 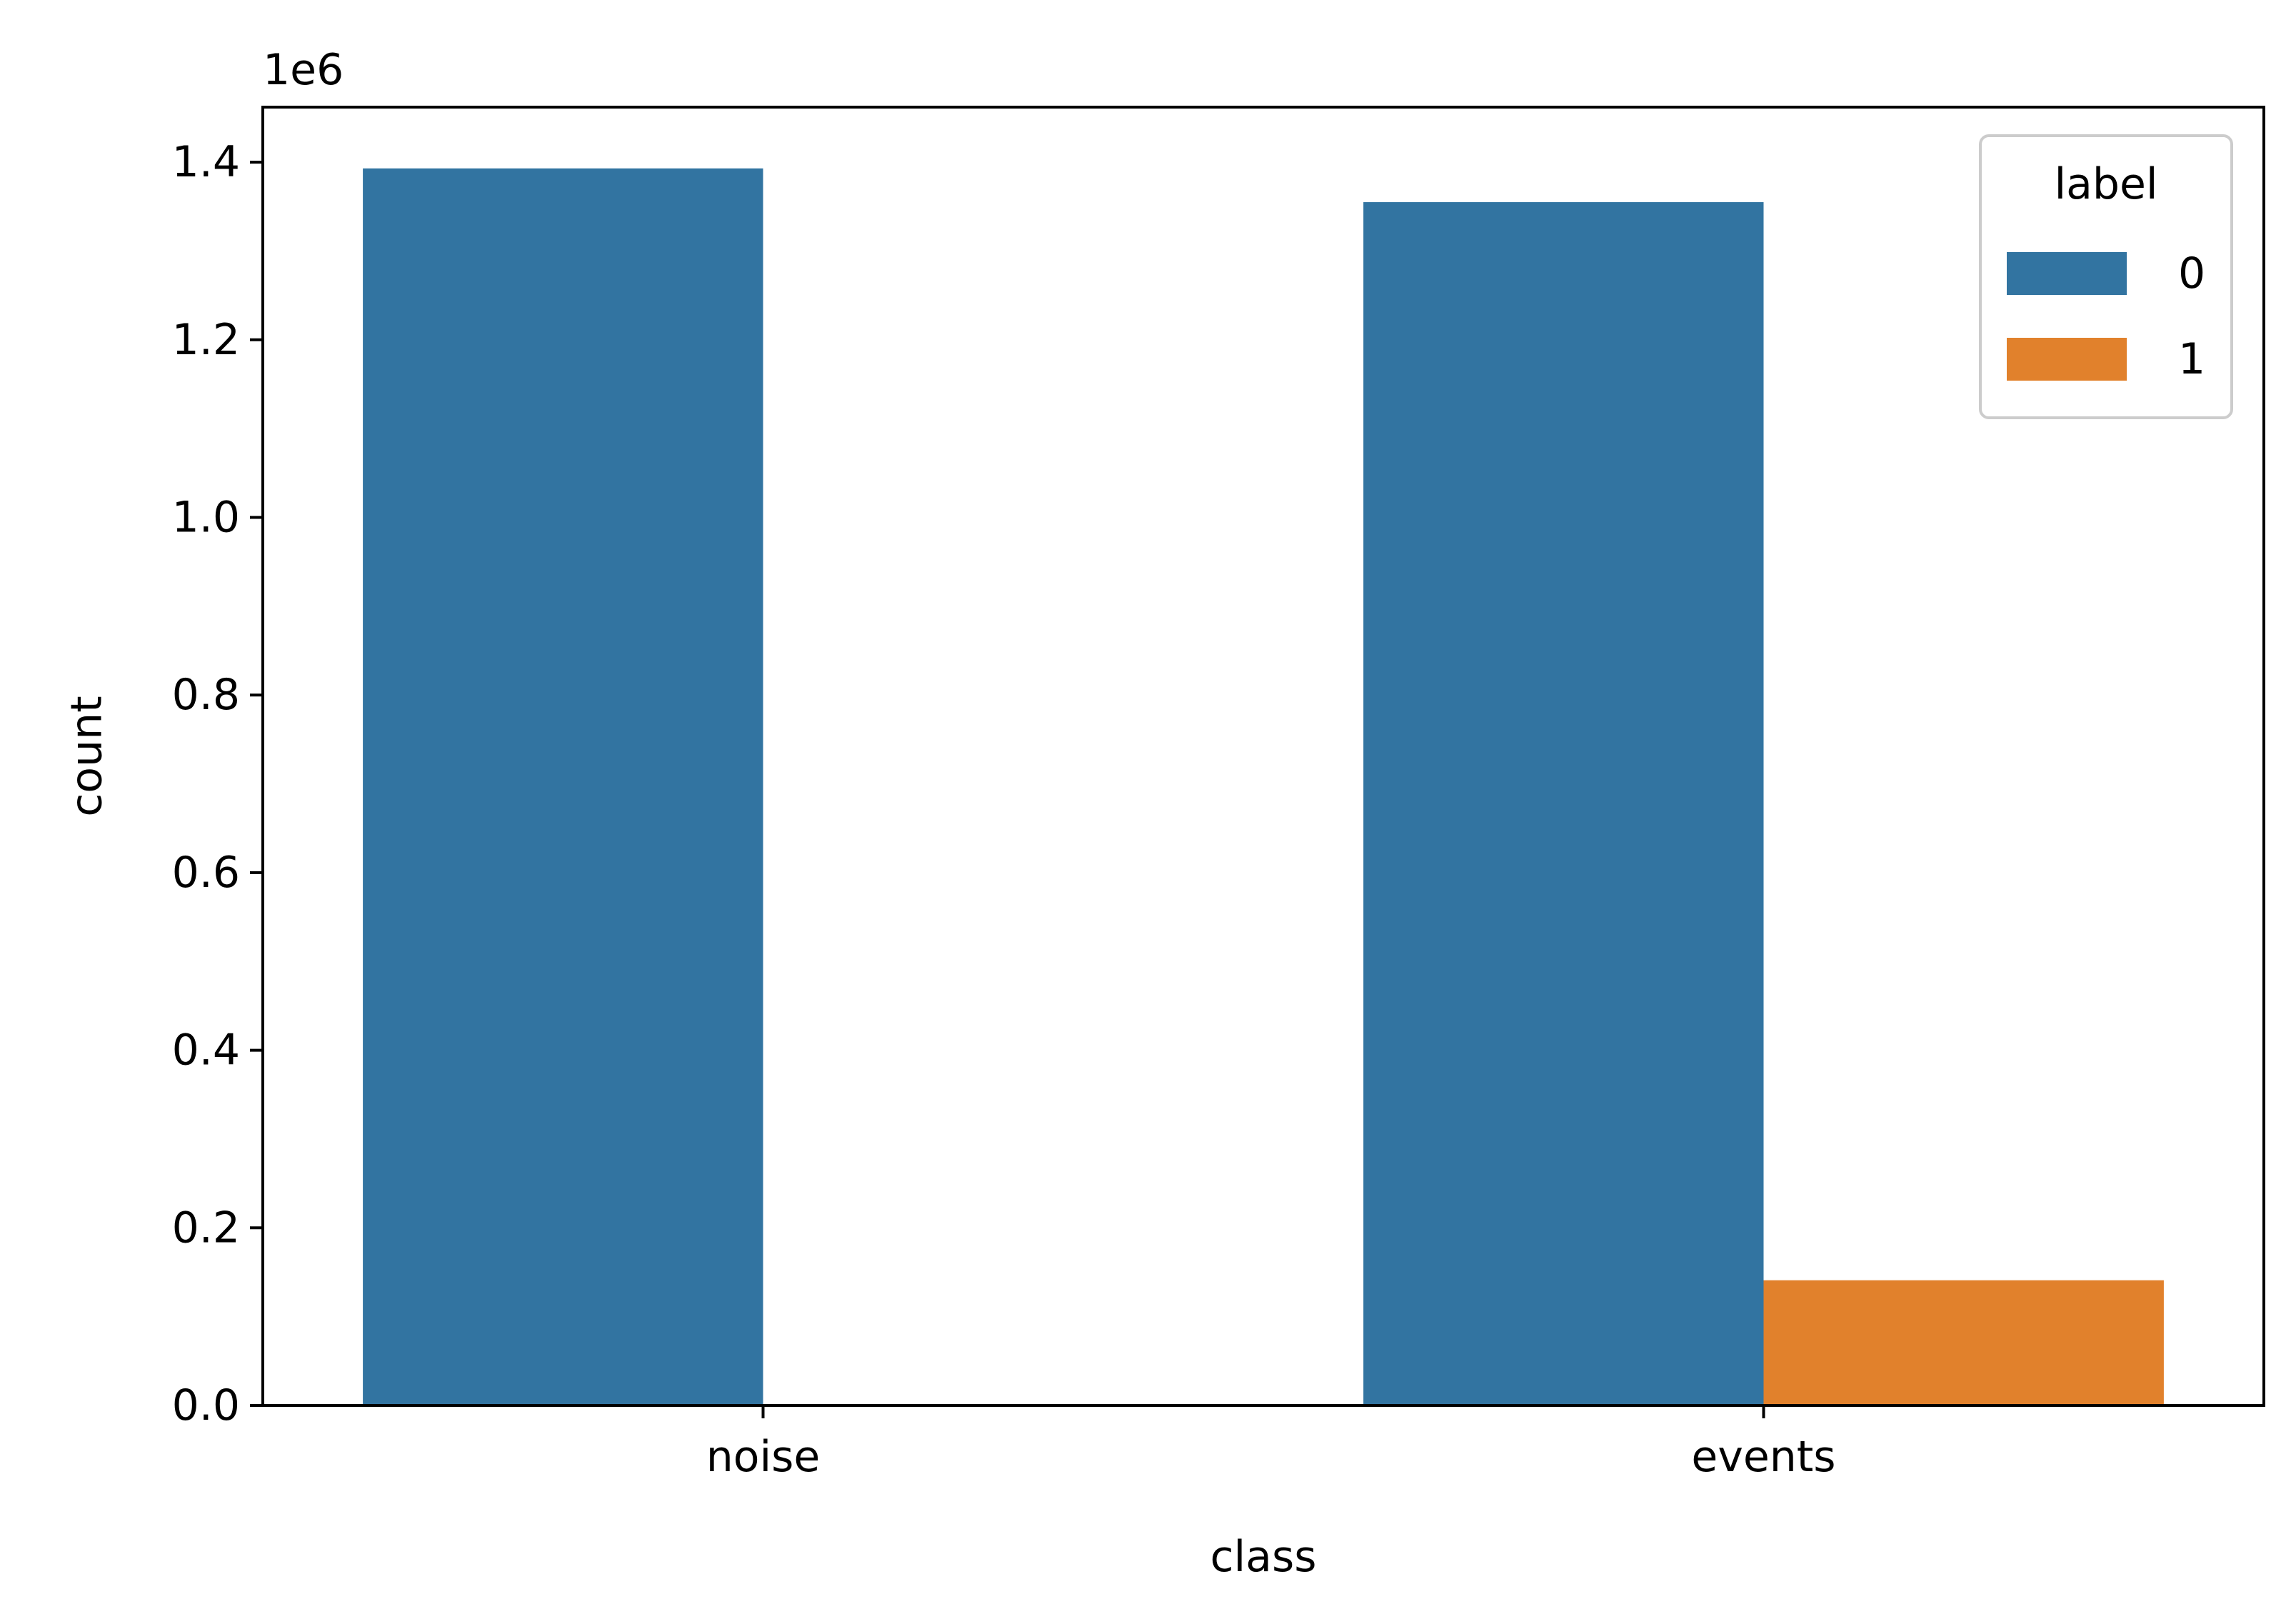 What do you see at coordinates (2105, 184) in the screenshot?
I see `legend-title: label` at bounding box center [2105, 184].